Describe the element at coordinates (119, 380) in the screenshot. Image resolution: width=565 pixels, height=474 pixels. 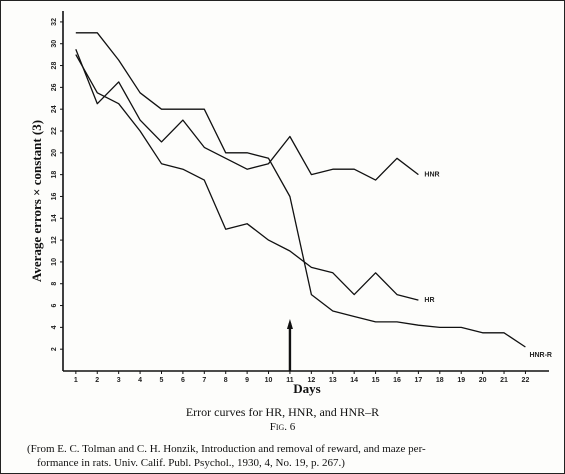
I see `x-tick-label: 3` at that location.